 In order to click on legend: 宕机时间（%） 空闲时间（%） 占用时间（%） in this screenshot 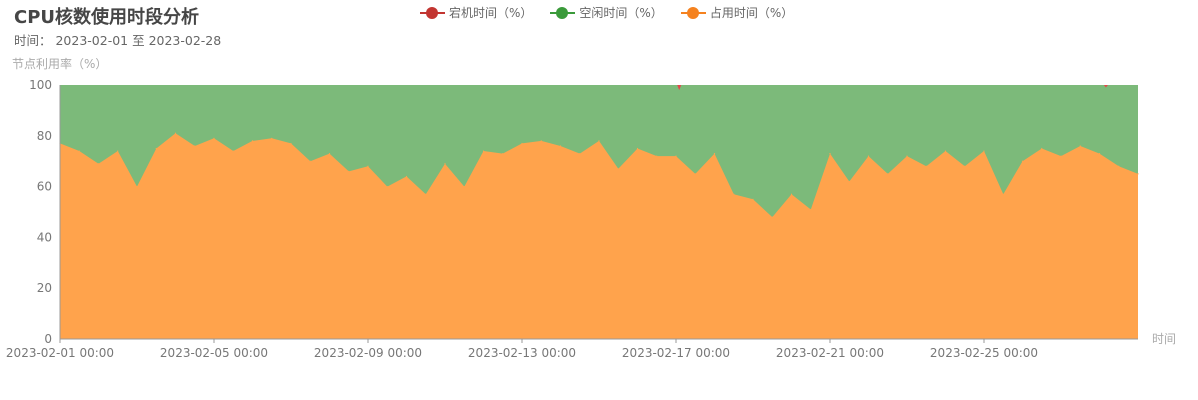, I will do `click(606, 12)`.